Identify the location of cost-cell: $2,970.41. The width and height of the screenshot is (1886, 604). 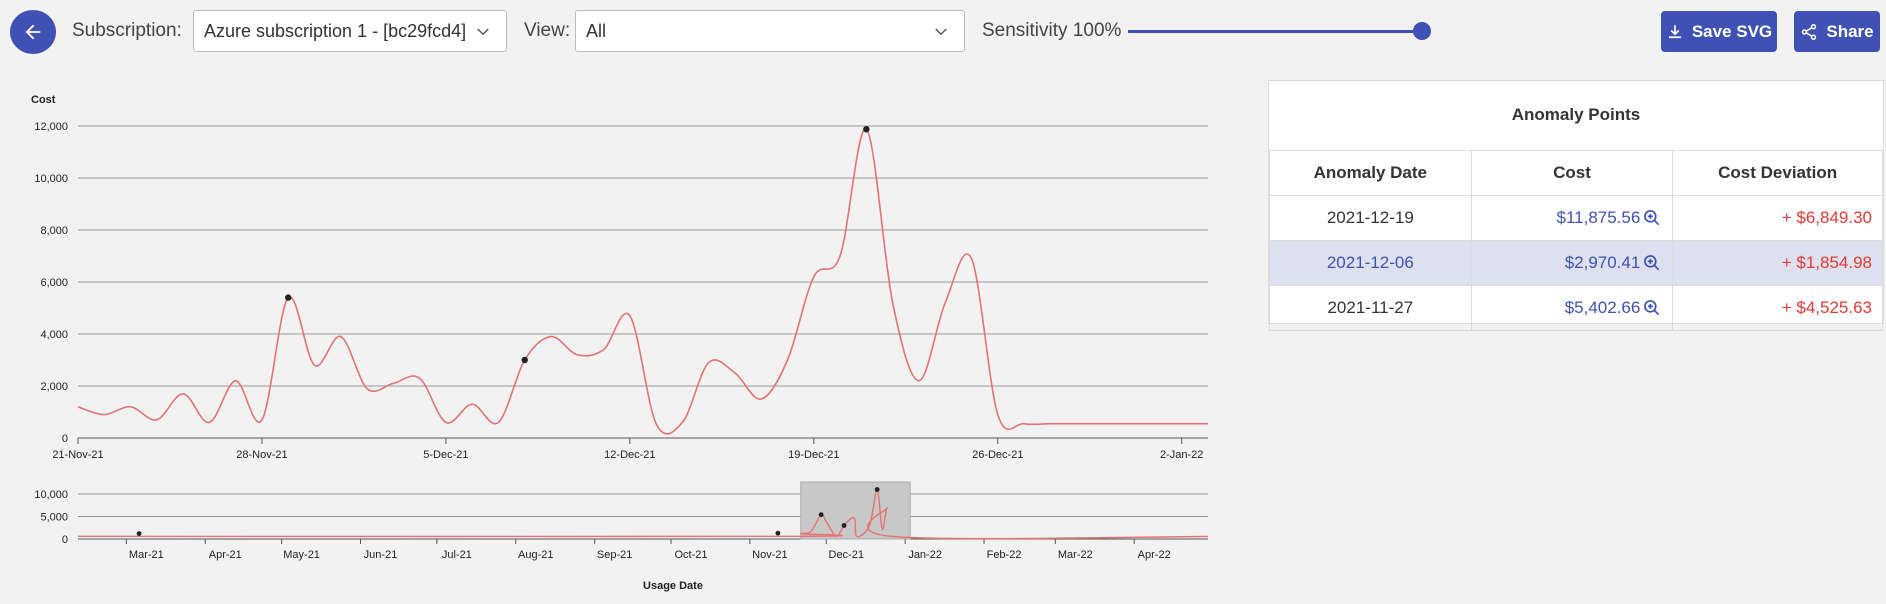
(1572, 263).